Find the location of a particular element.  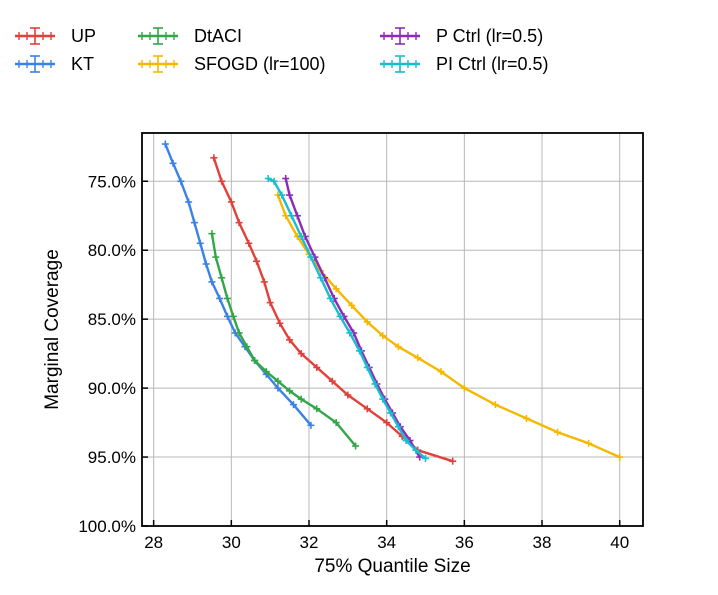

series-dtaci is located at coordinates (284, 340).